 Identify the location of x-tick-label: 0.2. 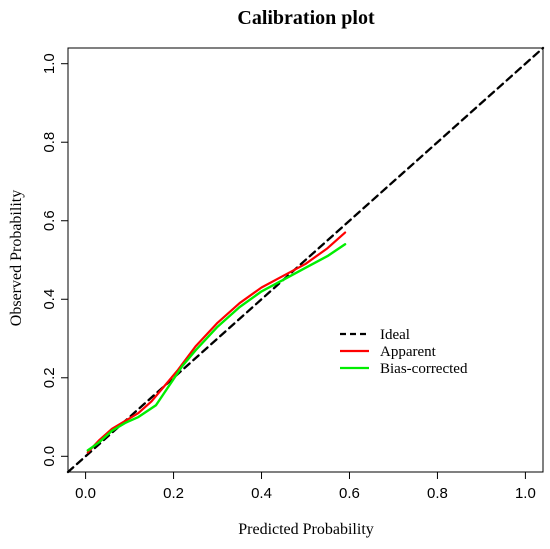
(173, 493).